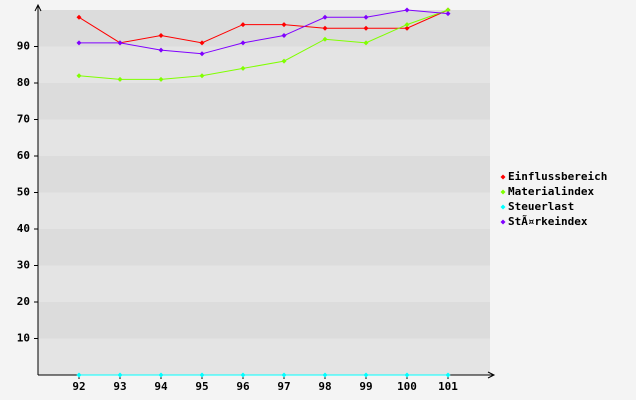 The height and width of the screenshot is (400, 636). Describe the element at coordinates (491, 375) in the screenshot. I see `x-axis-arrow` at that location.